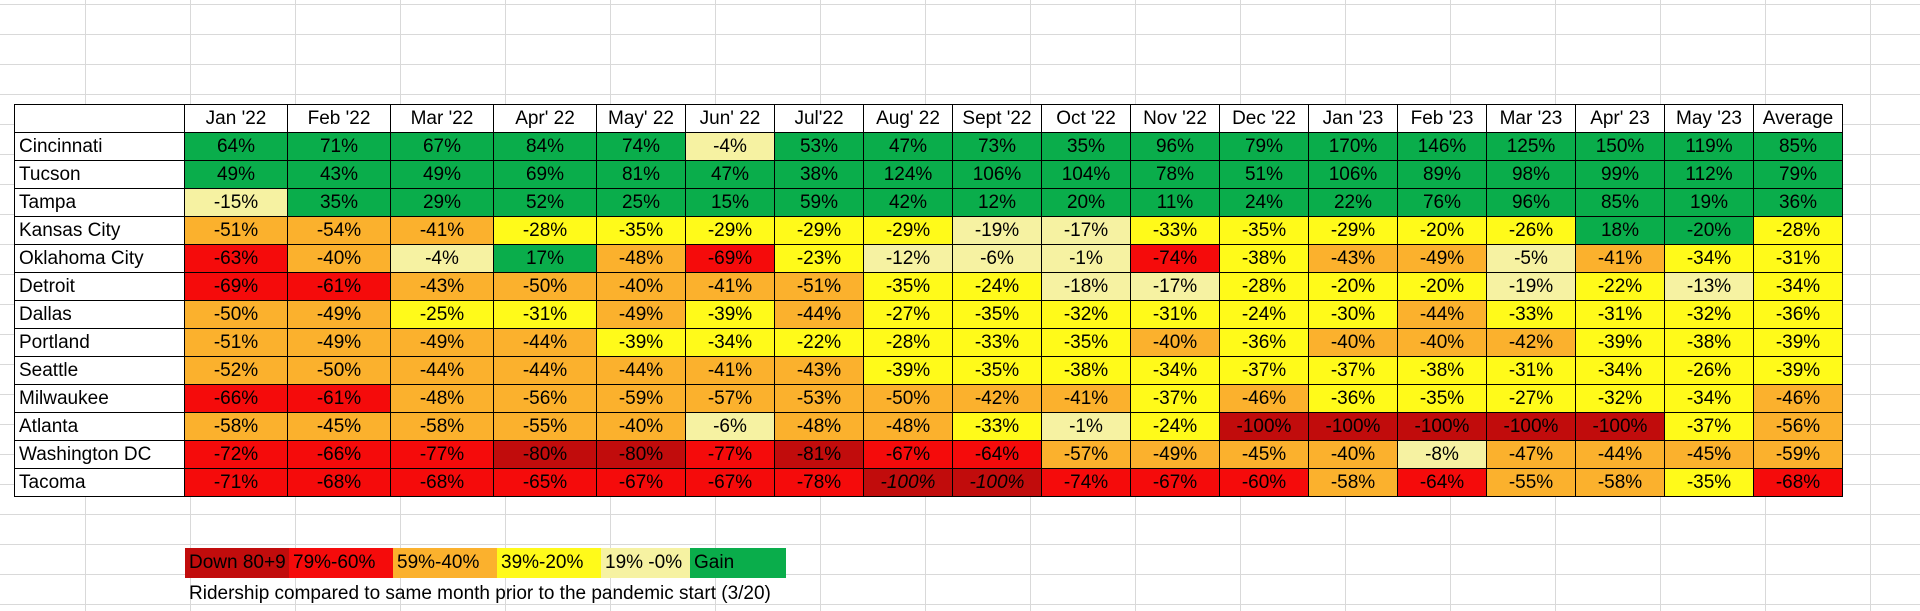  I want to click on value-cell: -29%, so click(1353, 230).